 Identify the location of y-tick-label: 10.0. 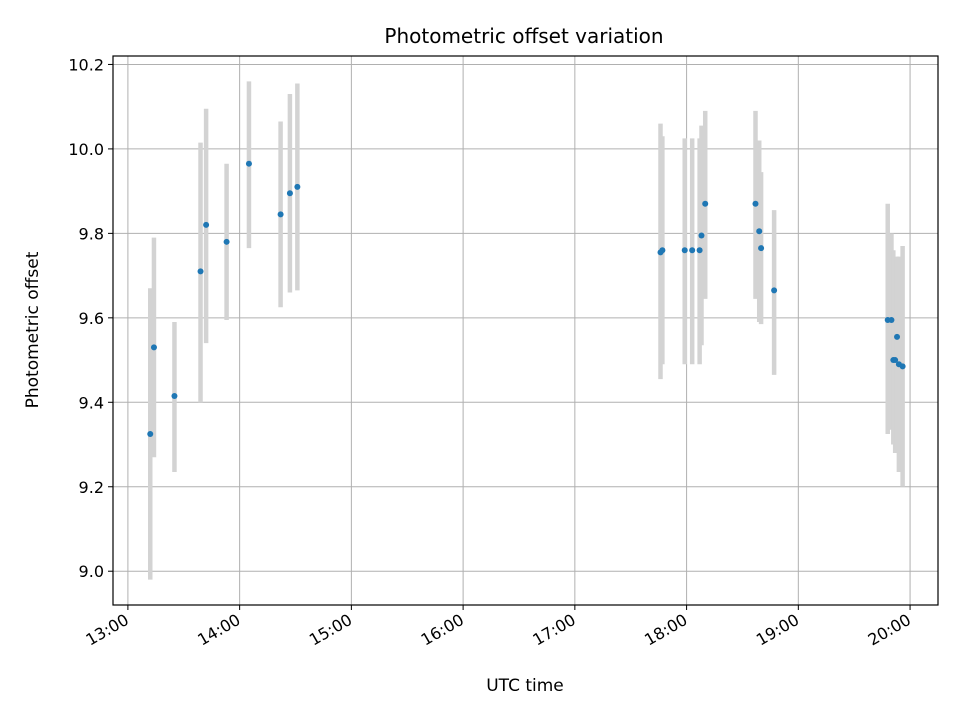
(86, 149).